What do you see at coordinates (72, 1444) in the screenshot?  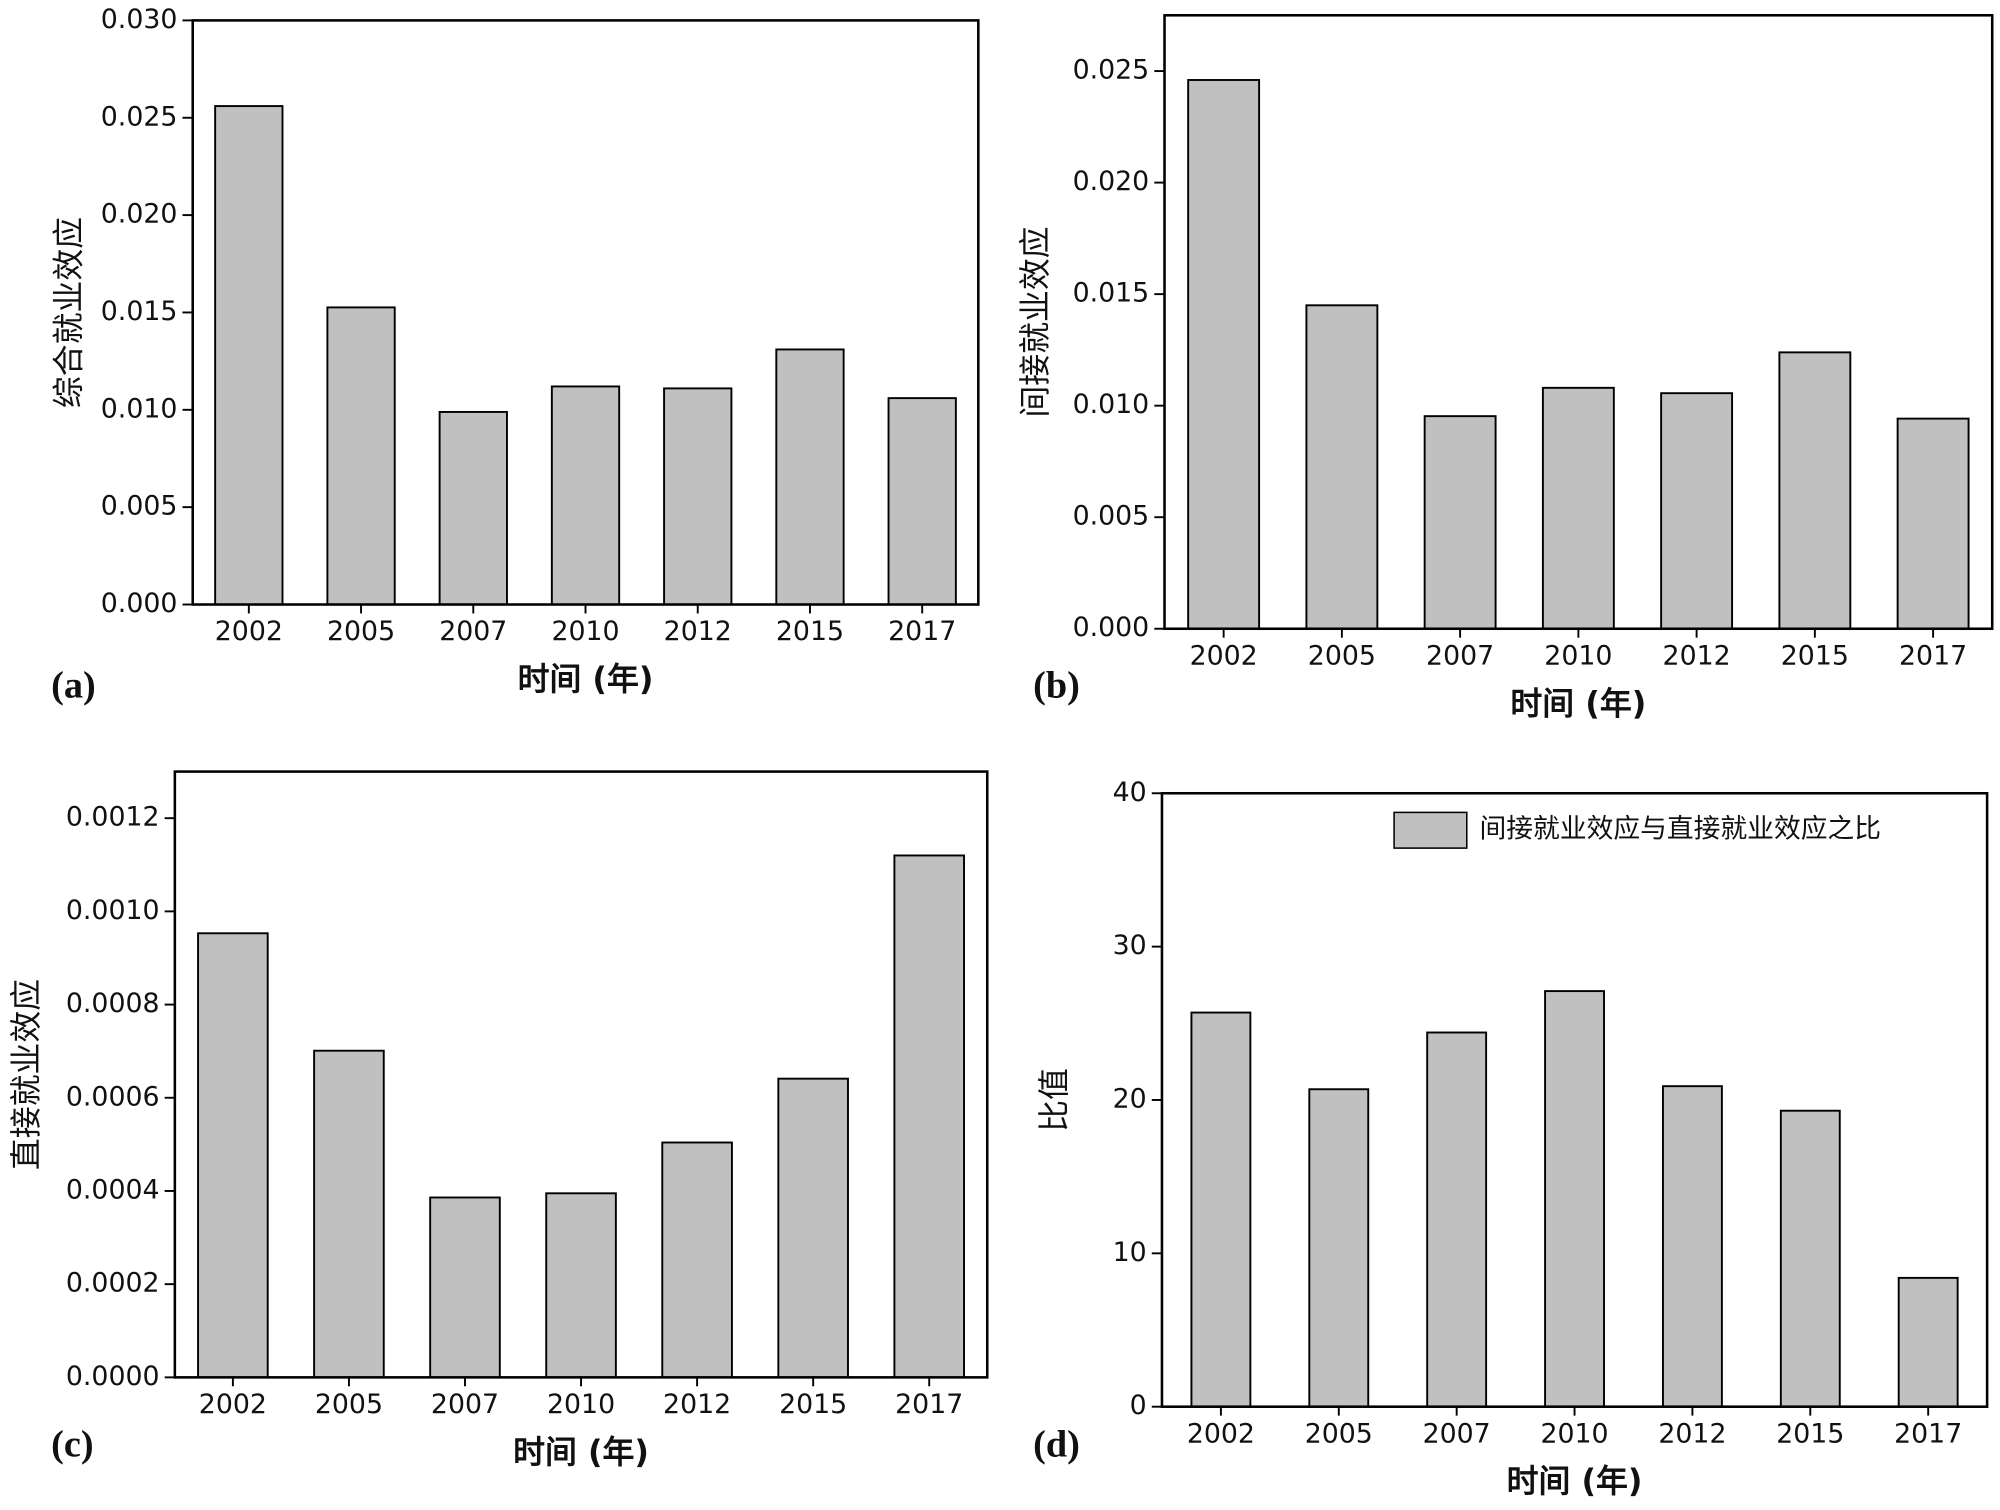 I see `panel-label: (c)` at bounding box center [72, 1444].